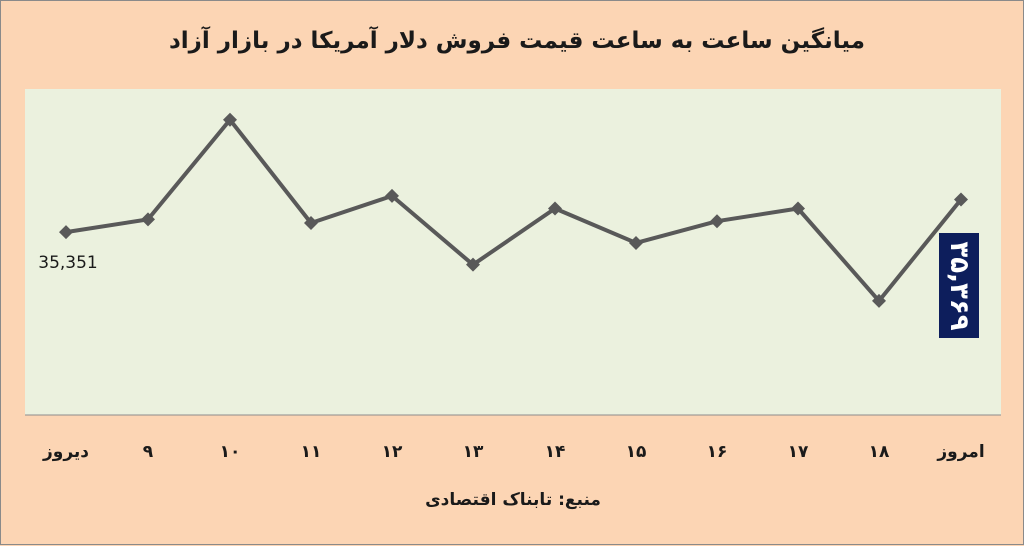 The width and height of the screenshot is (1024, 546). What do you see at coordinates (473, 452) in the screenshot?
I see `x-tick-label: ۱۳` at bounding box center [473, 452].